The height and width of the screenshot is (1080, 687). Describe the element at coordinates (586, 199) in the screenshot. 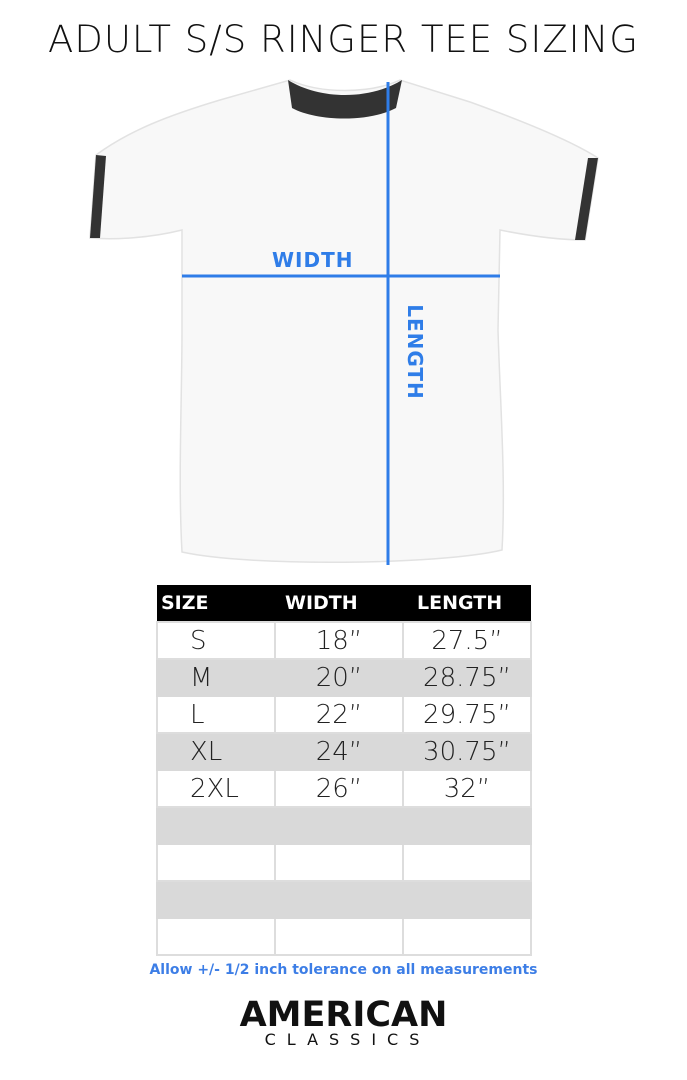

I see `right-sleeve-band` at that location.